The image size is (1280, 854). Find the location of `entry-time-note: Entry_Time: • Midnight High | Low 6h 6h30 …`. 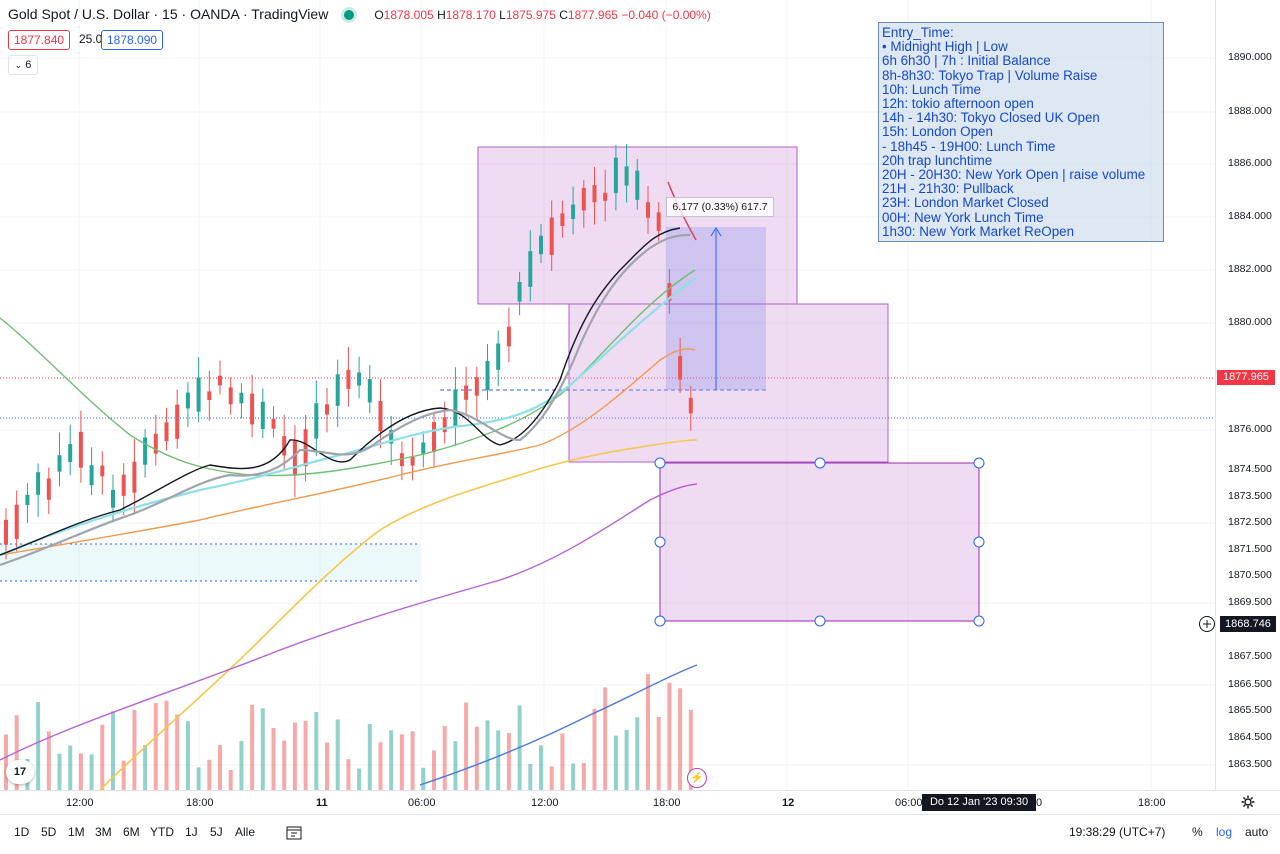

entry-time-note: Entry_Time: • Midnight High | Low 6h 6h30 … is located at coordinates (1021, 132).